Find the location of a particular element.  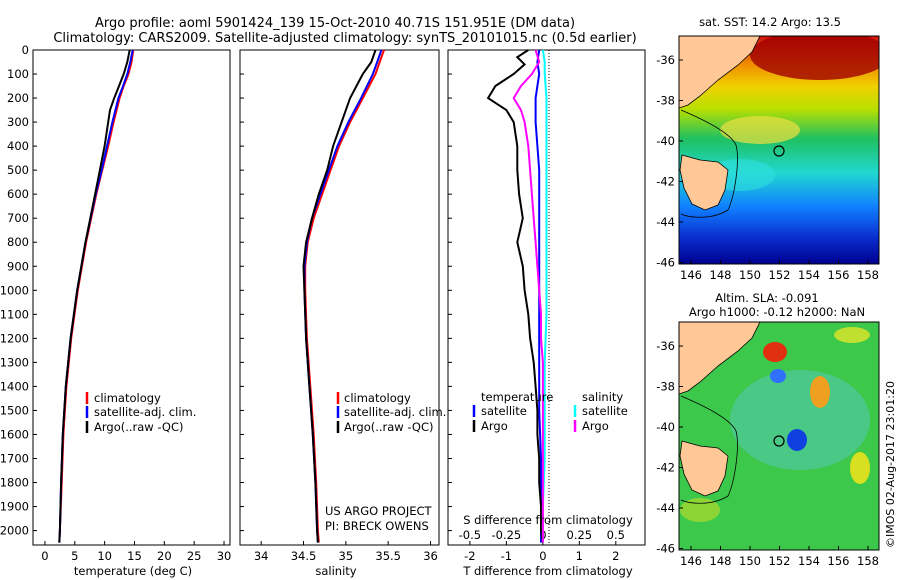

x-tick-label: 2 is located at coordinates (615, 556).